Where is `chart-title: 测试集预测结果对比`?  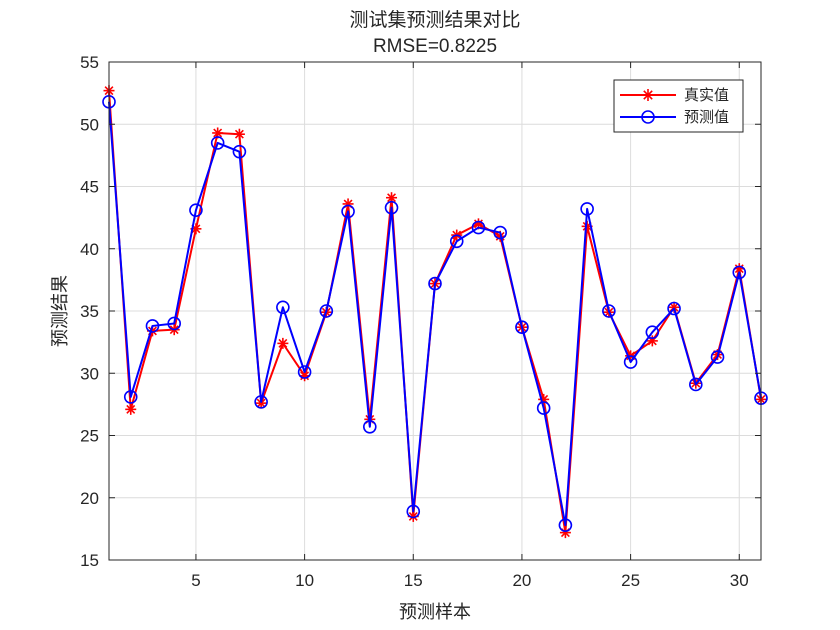 chart-title: 测试集预测结果对比 is located at coordinates (434, 20).